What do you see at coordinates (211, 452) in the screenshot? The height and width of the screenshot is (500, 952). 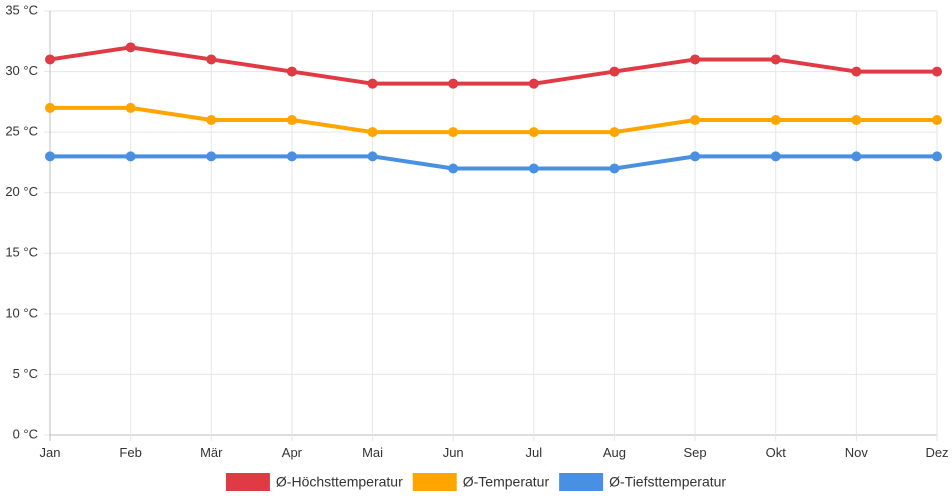 I see `x-tick-label: Mär` at bounding box center [211, 452].